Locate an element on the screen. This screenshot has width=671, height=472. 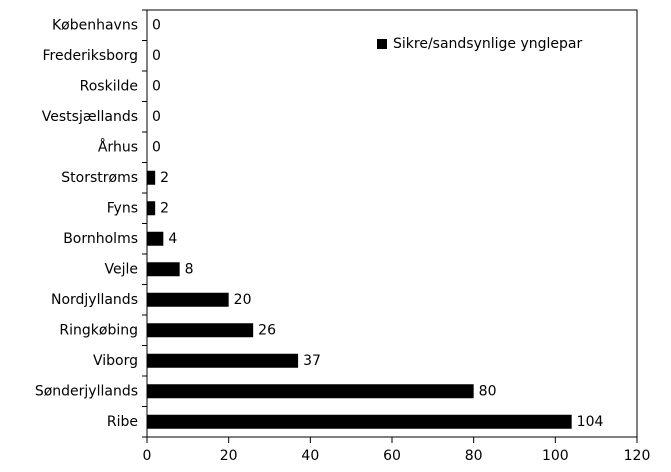
y-tick-label: Sønderjyllands is located at coordinates (86, 391).